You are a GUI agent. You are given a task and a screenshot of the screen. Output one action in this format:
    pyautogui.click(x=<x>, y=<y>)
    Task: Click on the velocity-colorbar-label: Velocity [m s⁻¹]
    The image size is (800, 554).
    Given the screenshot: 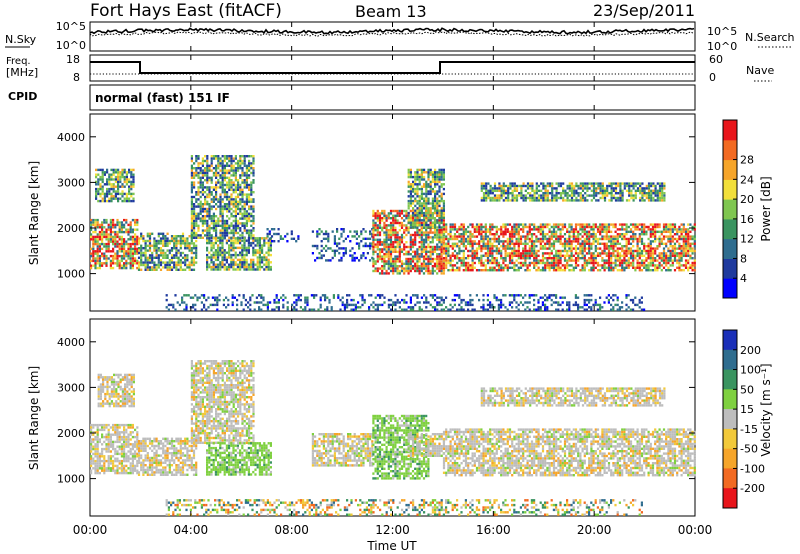 What is the action you would take?
    pyautogui.click(x=766, y=409)
    